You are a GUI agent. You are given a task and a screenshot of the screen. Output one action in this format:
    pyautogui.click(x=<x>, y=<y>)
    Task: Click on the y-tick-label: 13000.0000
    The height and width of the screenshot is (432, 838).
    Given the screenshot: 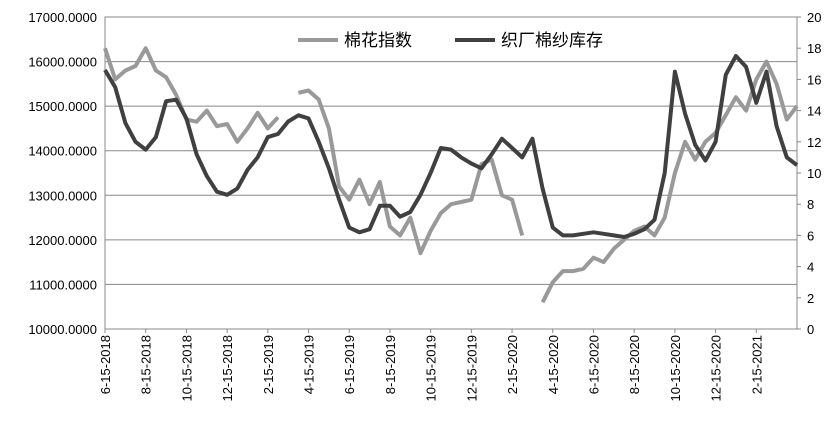 What is the action you would take?
    pyautogui.click(x=62, y=195)
    